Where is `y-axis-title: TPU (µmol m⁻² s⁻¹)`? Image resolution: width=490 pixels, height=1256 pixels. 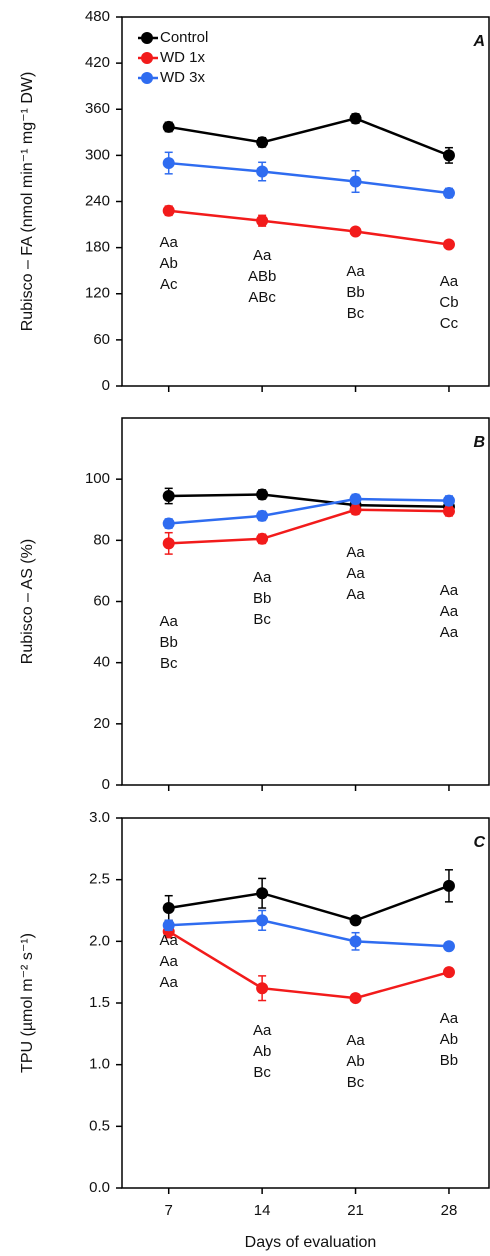
y-axis-title: TPU (µmol m⁻² s⁻¹) is located at coordinates (27, 1003).